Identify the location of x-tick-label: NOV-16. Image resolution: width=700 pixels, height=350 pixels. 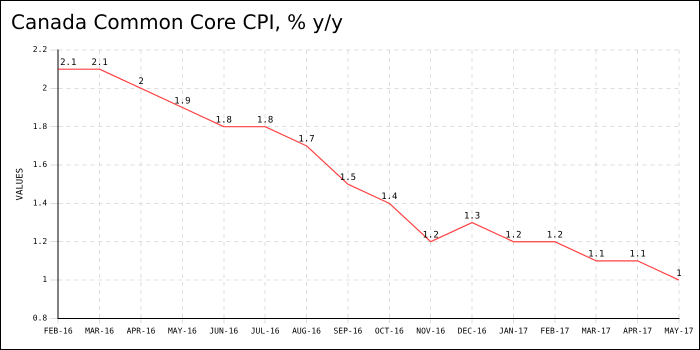
(431, 331).